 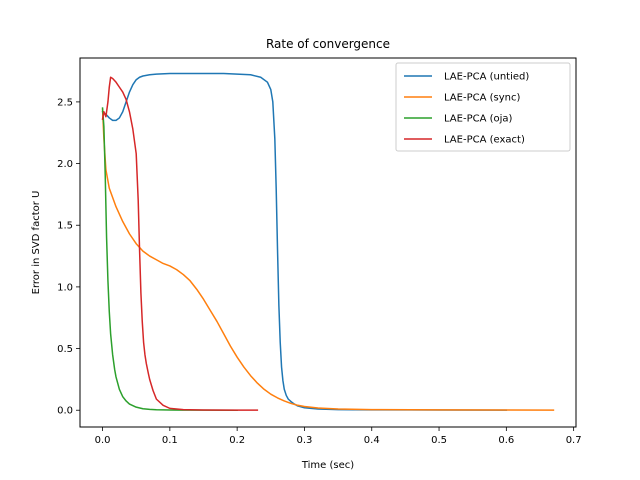 I want to click on x-axis-label: Time (sec), so click(x=327, y=465).